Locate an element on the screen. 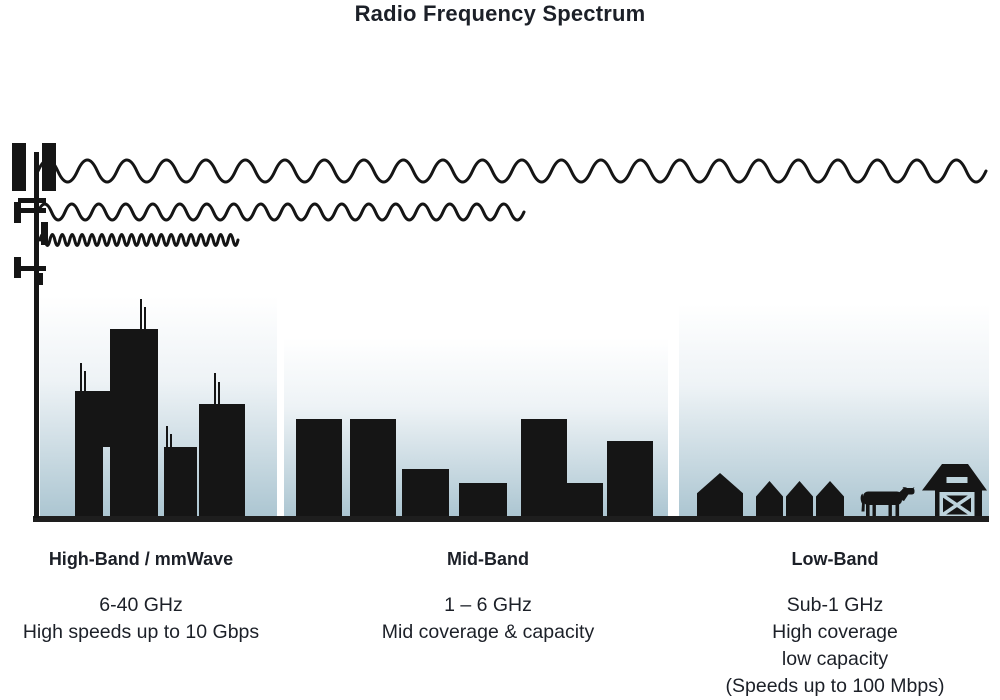 The width and height of the screenshot is (1000, 700). barn-icon is located at coordinates (954, 491).